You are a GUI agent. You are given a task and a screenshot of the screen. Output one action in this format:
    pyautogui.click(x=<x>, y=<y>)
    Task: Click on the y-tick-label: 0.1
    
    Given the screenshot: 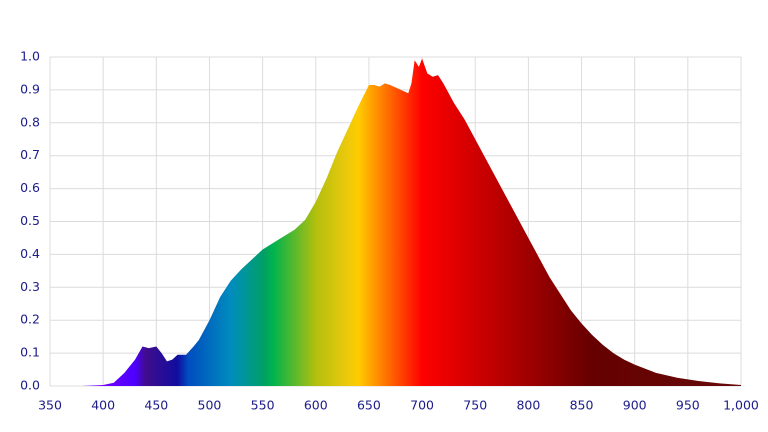 What is the action you would take?
    pyautogui.click(x=30, y=352)
    